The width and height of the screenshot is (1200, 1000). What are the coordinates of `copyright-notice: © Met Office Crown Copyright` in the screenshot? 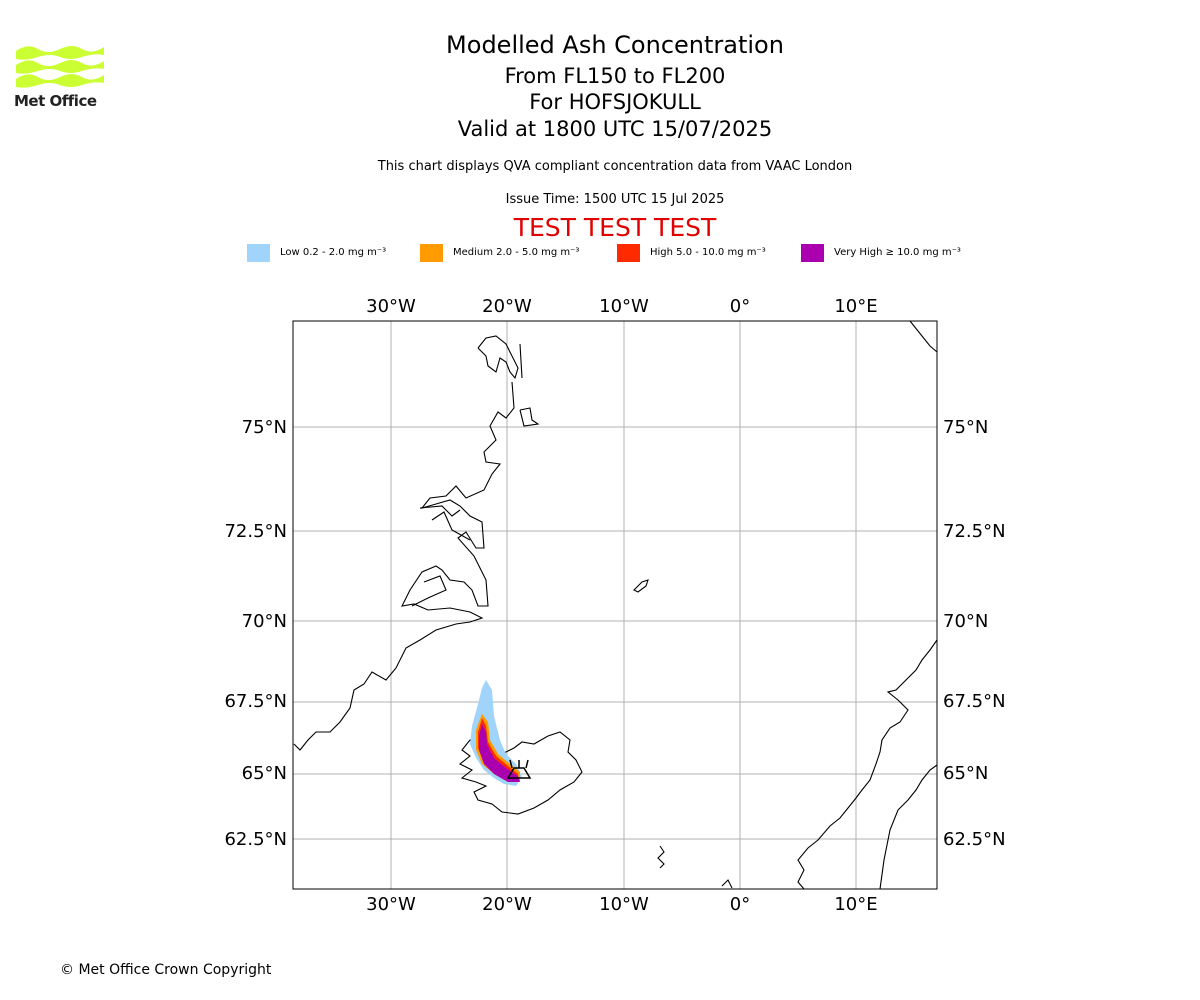 It's located at (166, 970).